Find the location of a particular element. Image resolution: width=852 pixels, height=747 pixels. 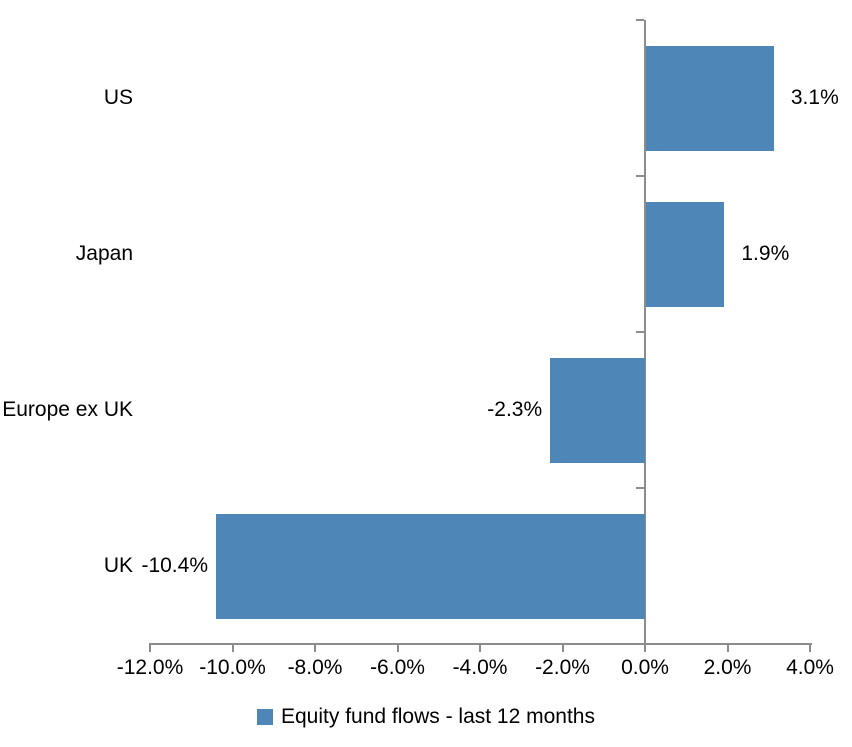

bar-value-label: 1.9% is located at coordinates (765, 253).